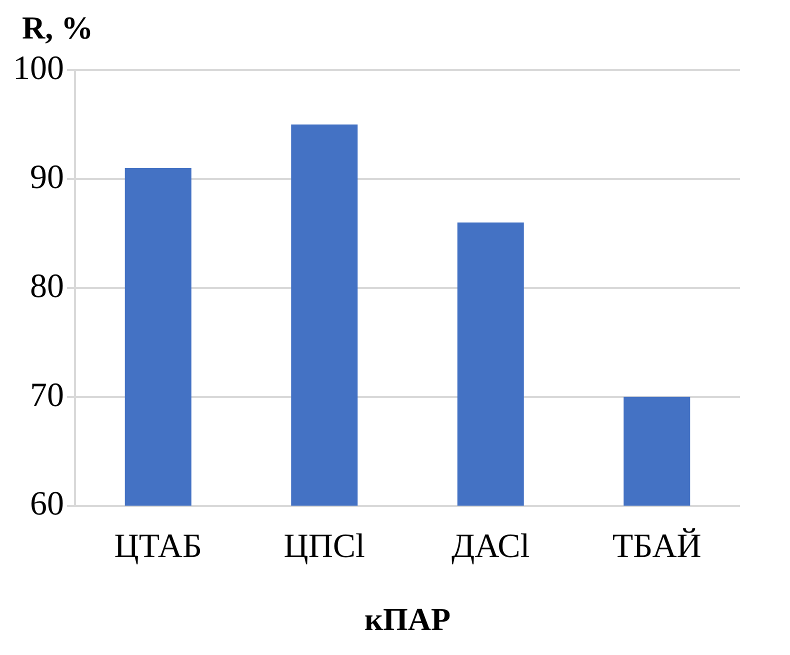 The width and height of the screenshot is (790, 655). Describe the element at coordinates (47, 504) in the screenshot. I see `y-tick-label: 60` at that location.